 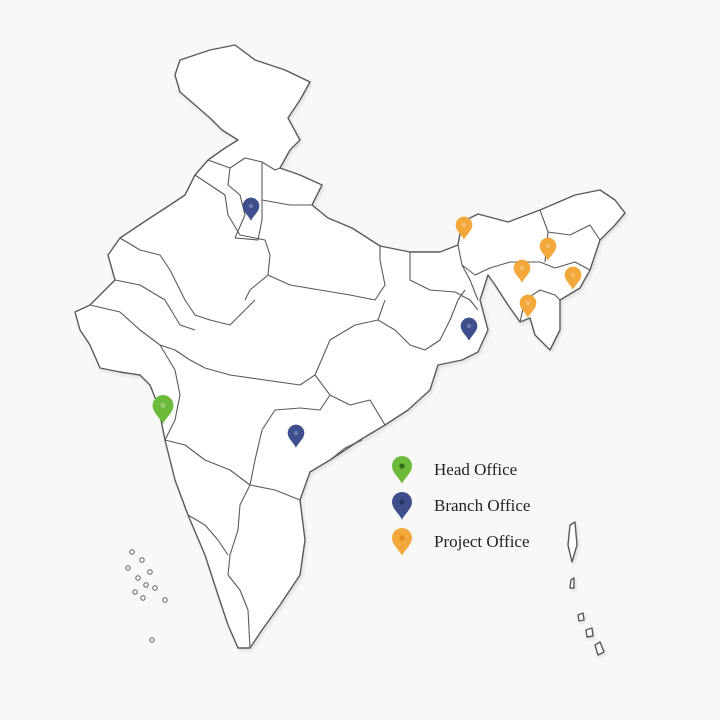 I want to click on legend-label-project-office: Project Office, so click(x=482, y=541).